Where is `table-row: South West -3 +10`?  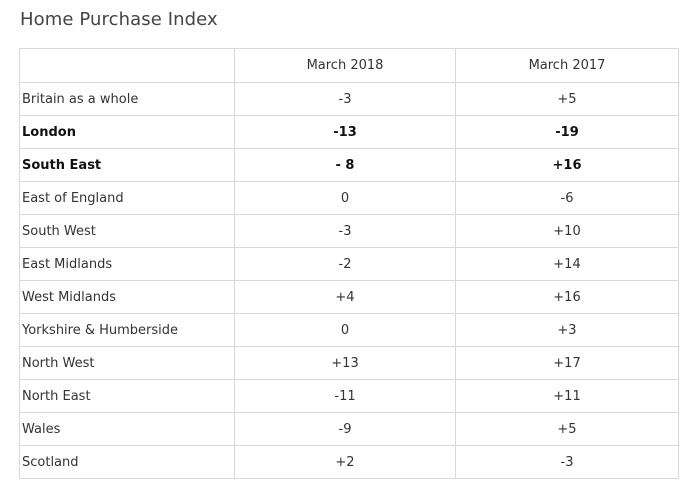
table-row: South West -3 +10 is located at coordinates (349, 231).